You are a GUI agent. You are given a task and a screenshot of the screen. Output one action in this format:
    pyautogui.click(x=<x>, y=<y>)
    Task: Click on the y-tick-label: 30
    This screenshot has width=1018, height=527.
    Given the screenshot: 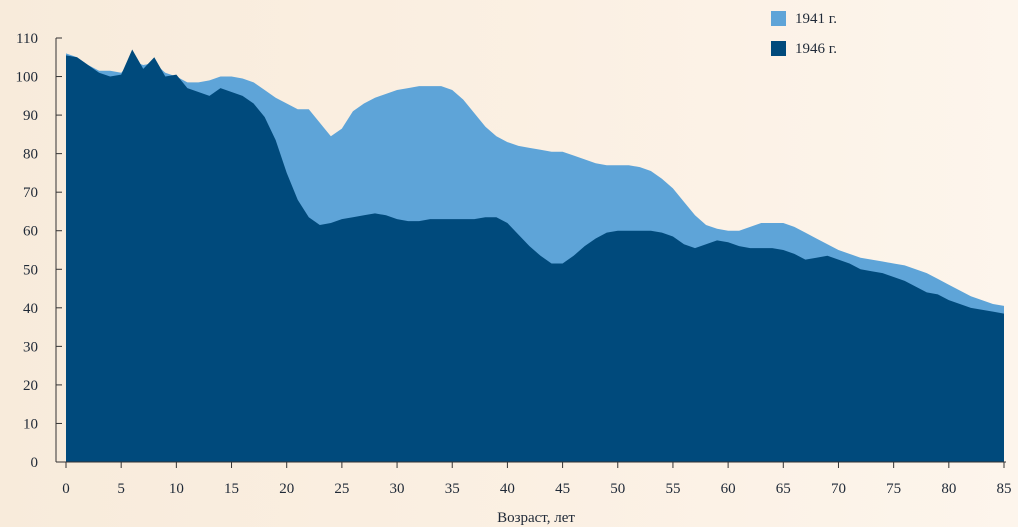 What is the action you would take?
    pyautogui.click(x=30, y=347)
    